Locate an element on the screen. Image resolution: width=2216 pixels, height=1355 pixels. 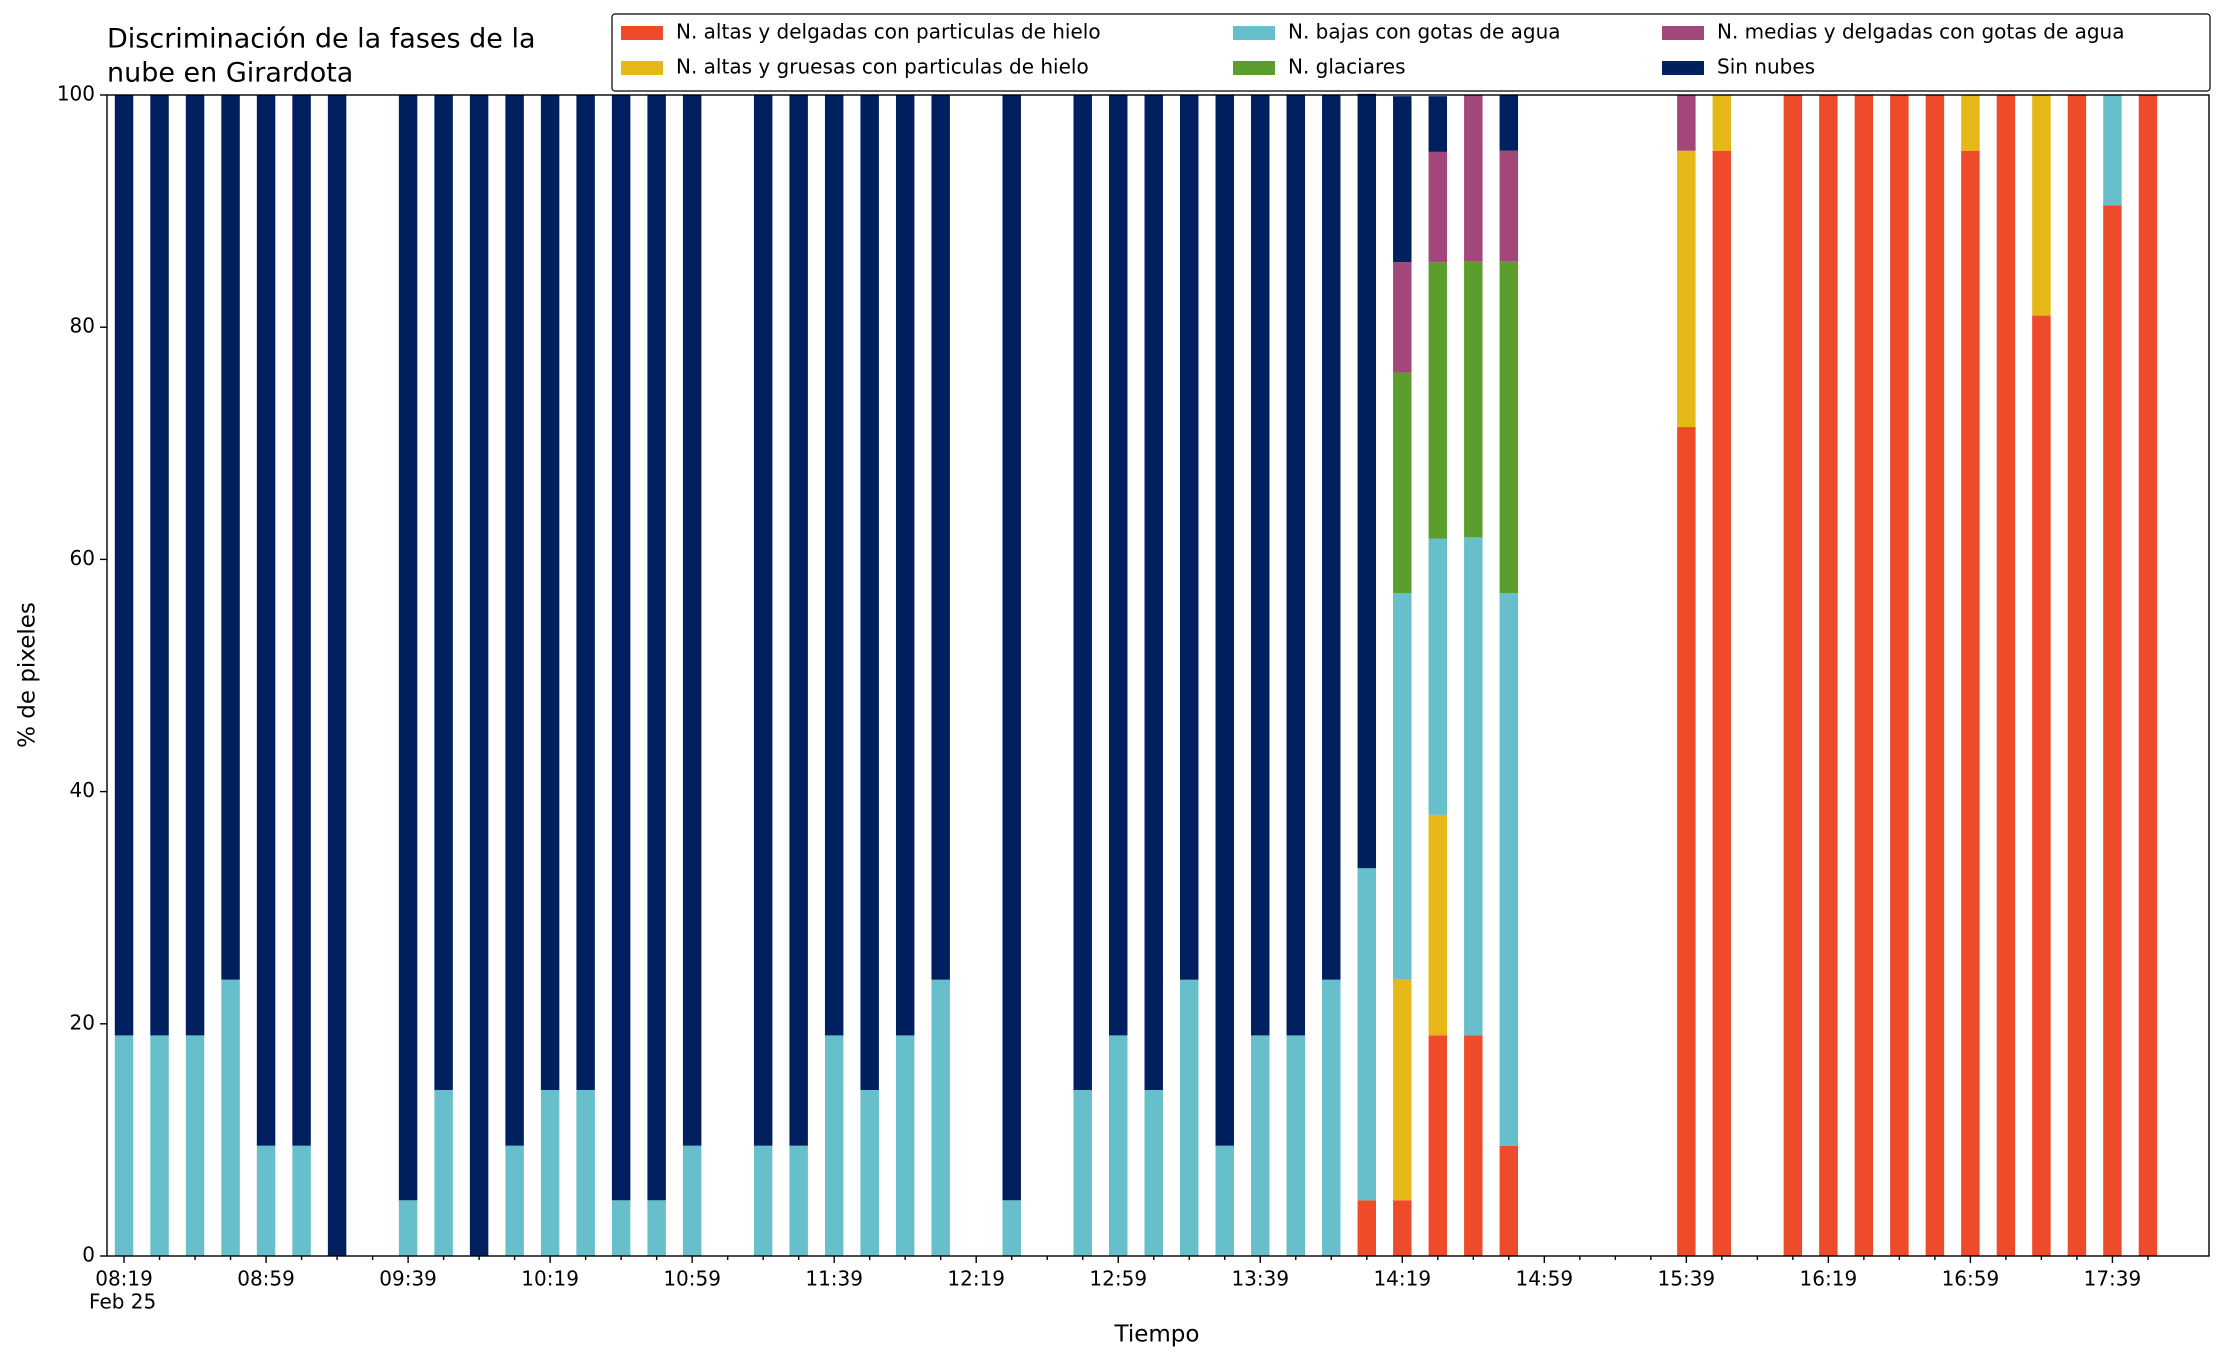
y-tick-label: 0 is located at coordinates (88, 1255).